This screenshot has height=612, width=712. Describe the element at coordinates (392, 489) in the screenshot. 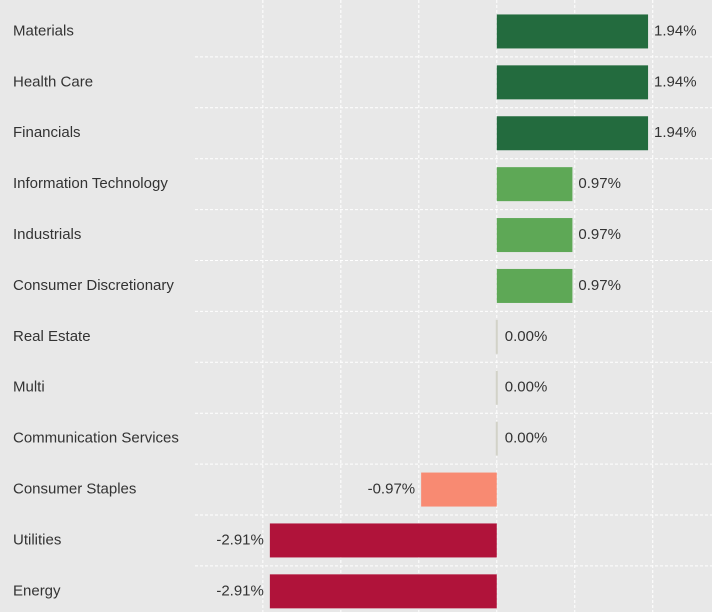

I see `value-label: -0.97%` at that location.